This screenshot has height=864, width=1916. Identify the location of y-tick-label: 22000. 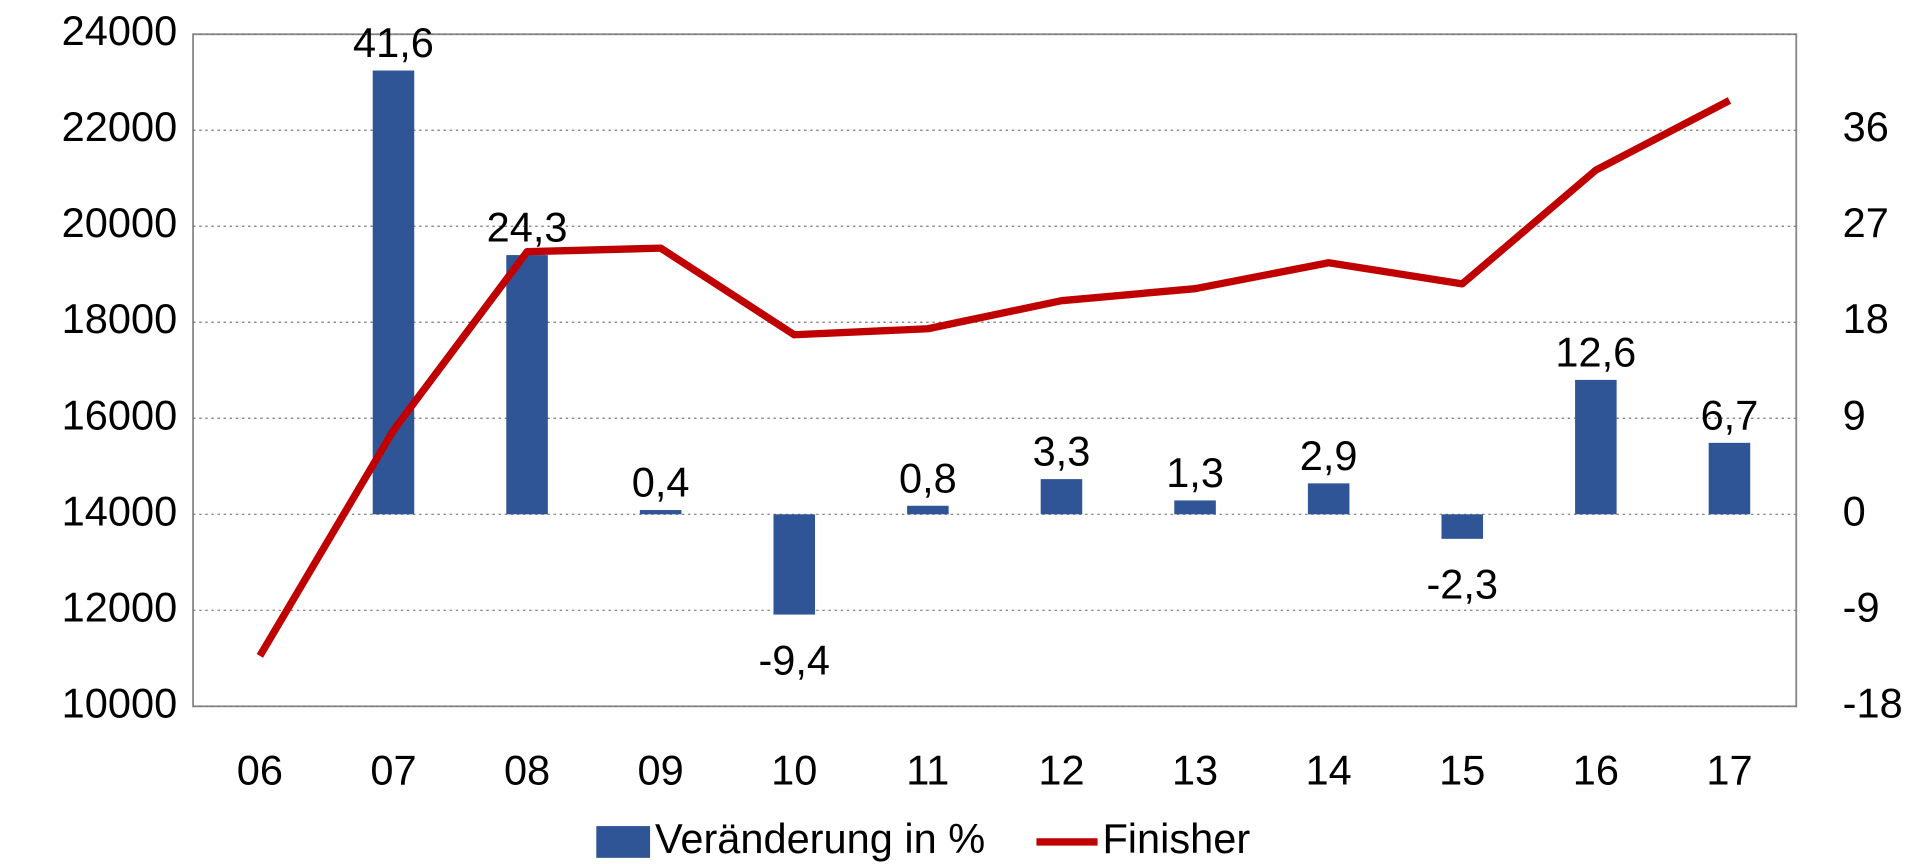
(120, 126).